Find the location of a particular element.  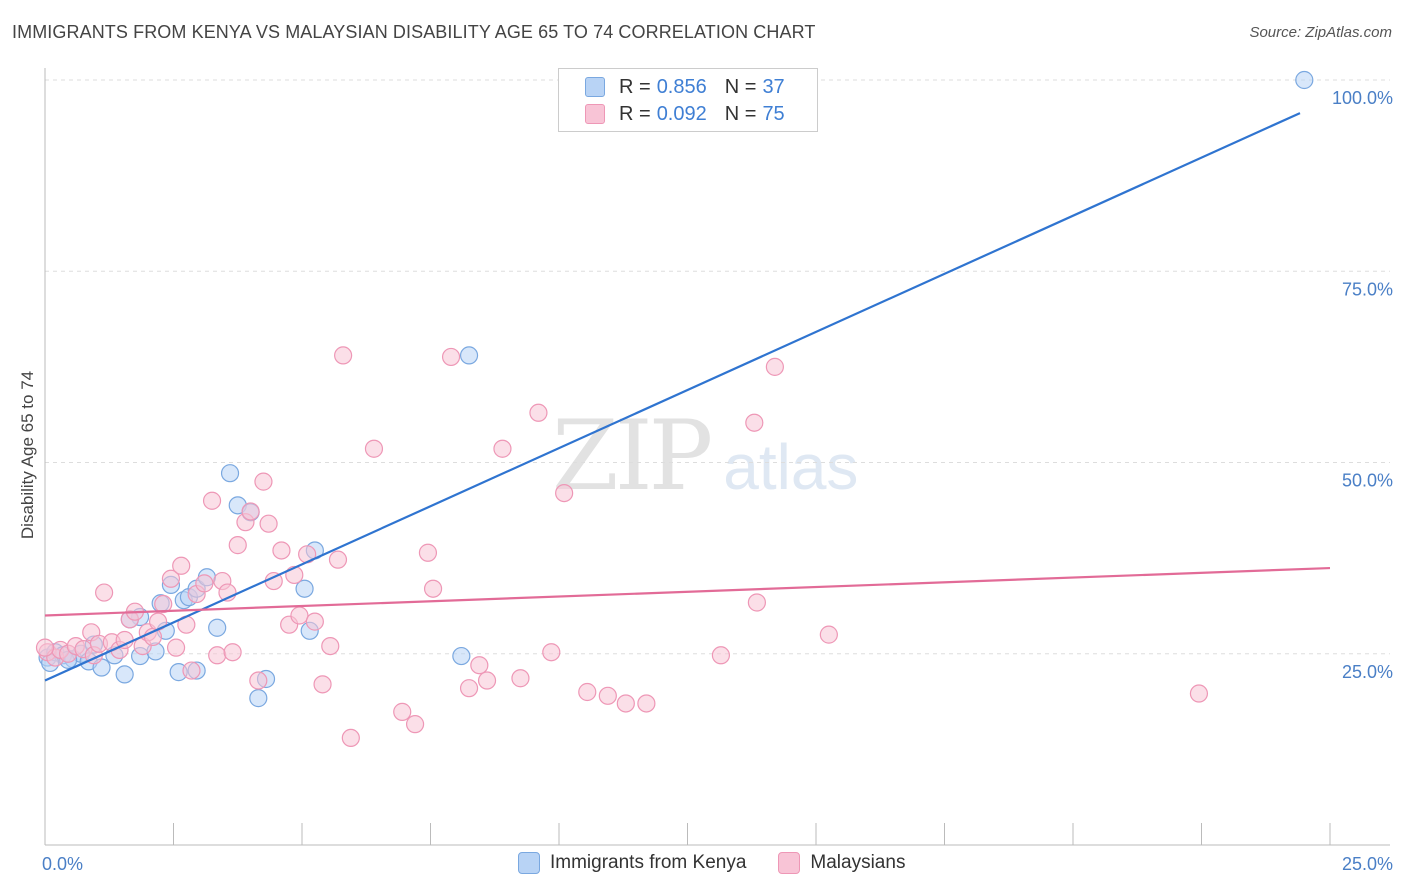

legend-row-malaysian: R = 0.092 N = 75 is located at coordinates (685, 114).